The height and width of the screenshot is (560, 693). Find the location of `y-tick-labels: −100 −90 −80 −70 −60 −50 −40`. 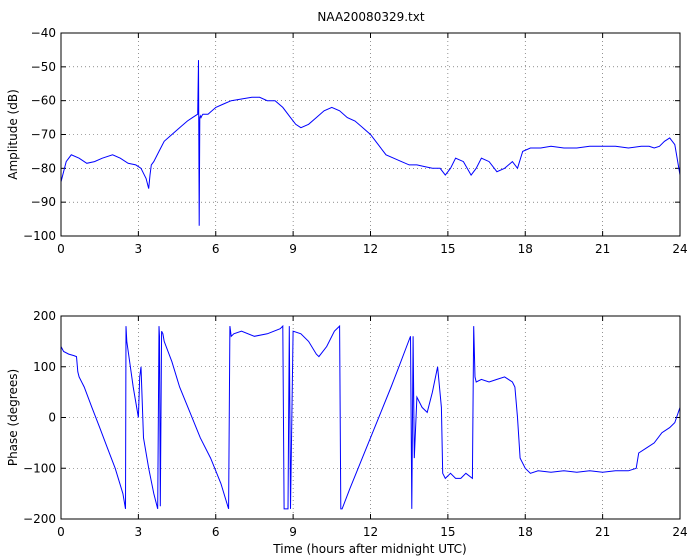

y-tick-labels: −100 −90 −80 −70 −60 −50 −40 is located at coordinates (39, 134).